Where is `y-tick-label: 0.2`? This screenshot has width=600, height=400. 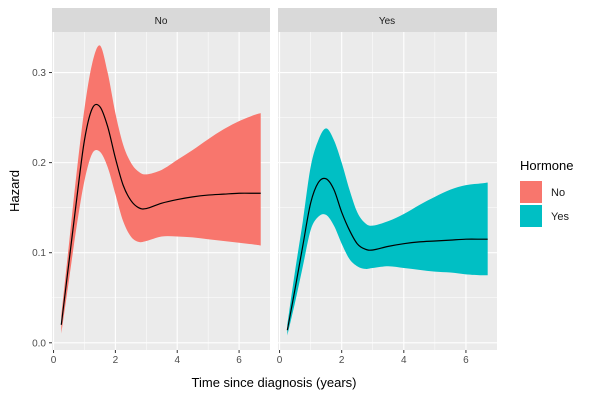
y-tick-label: 0.2 is located at coordinates (39, 163).